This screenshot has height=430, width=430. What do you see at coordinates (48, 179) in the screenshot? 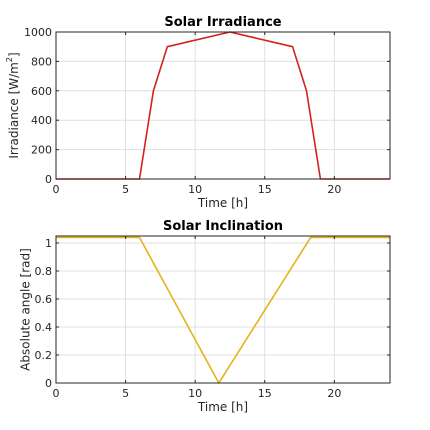
I see `irradiance-y-tick-label: 0` at bounding box center [48, 179].